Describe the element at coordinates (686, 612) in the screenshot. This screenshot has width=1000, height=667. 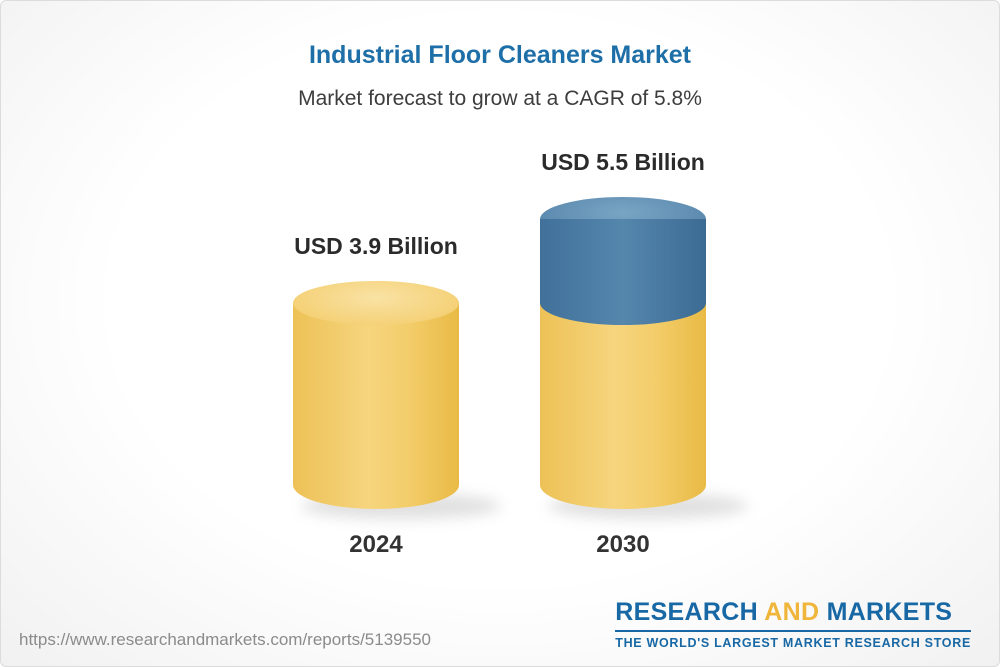
I see `logo-word-research: RESEARCH` at that location.